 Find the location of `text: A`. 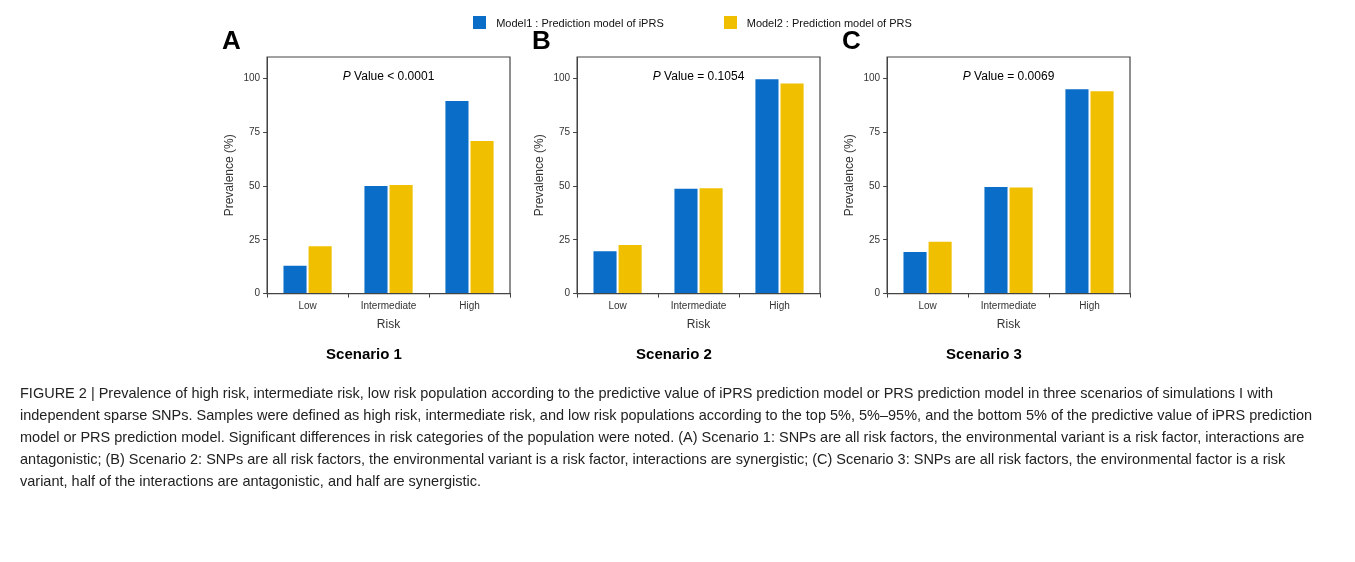

text: A is located at coordinates (231, 40).